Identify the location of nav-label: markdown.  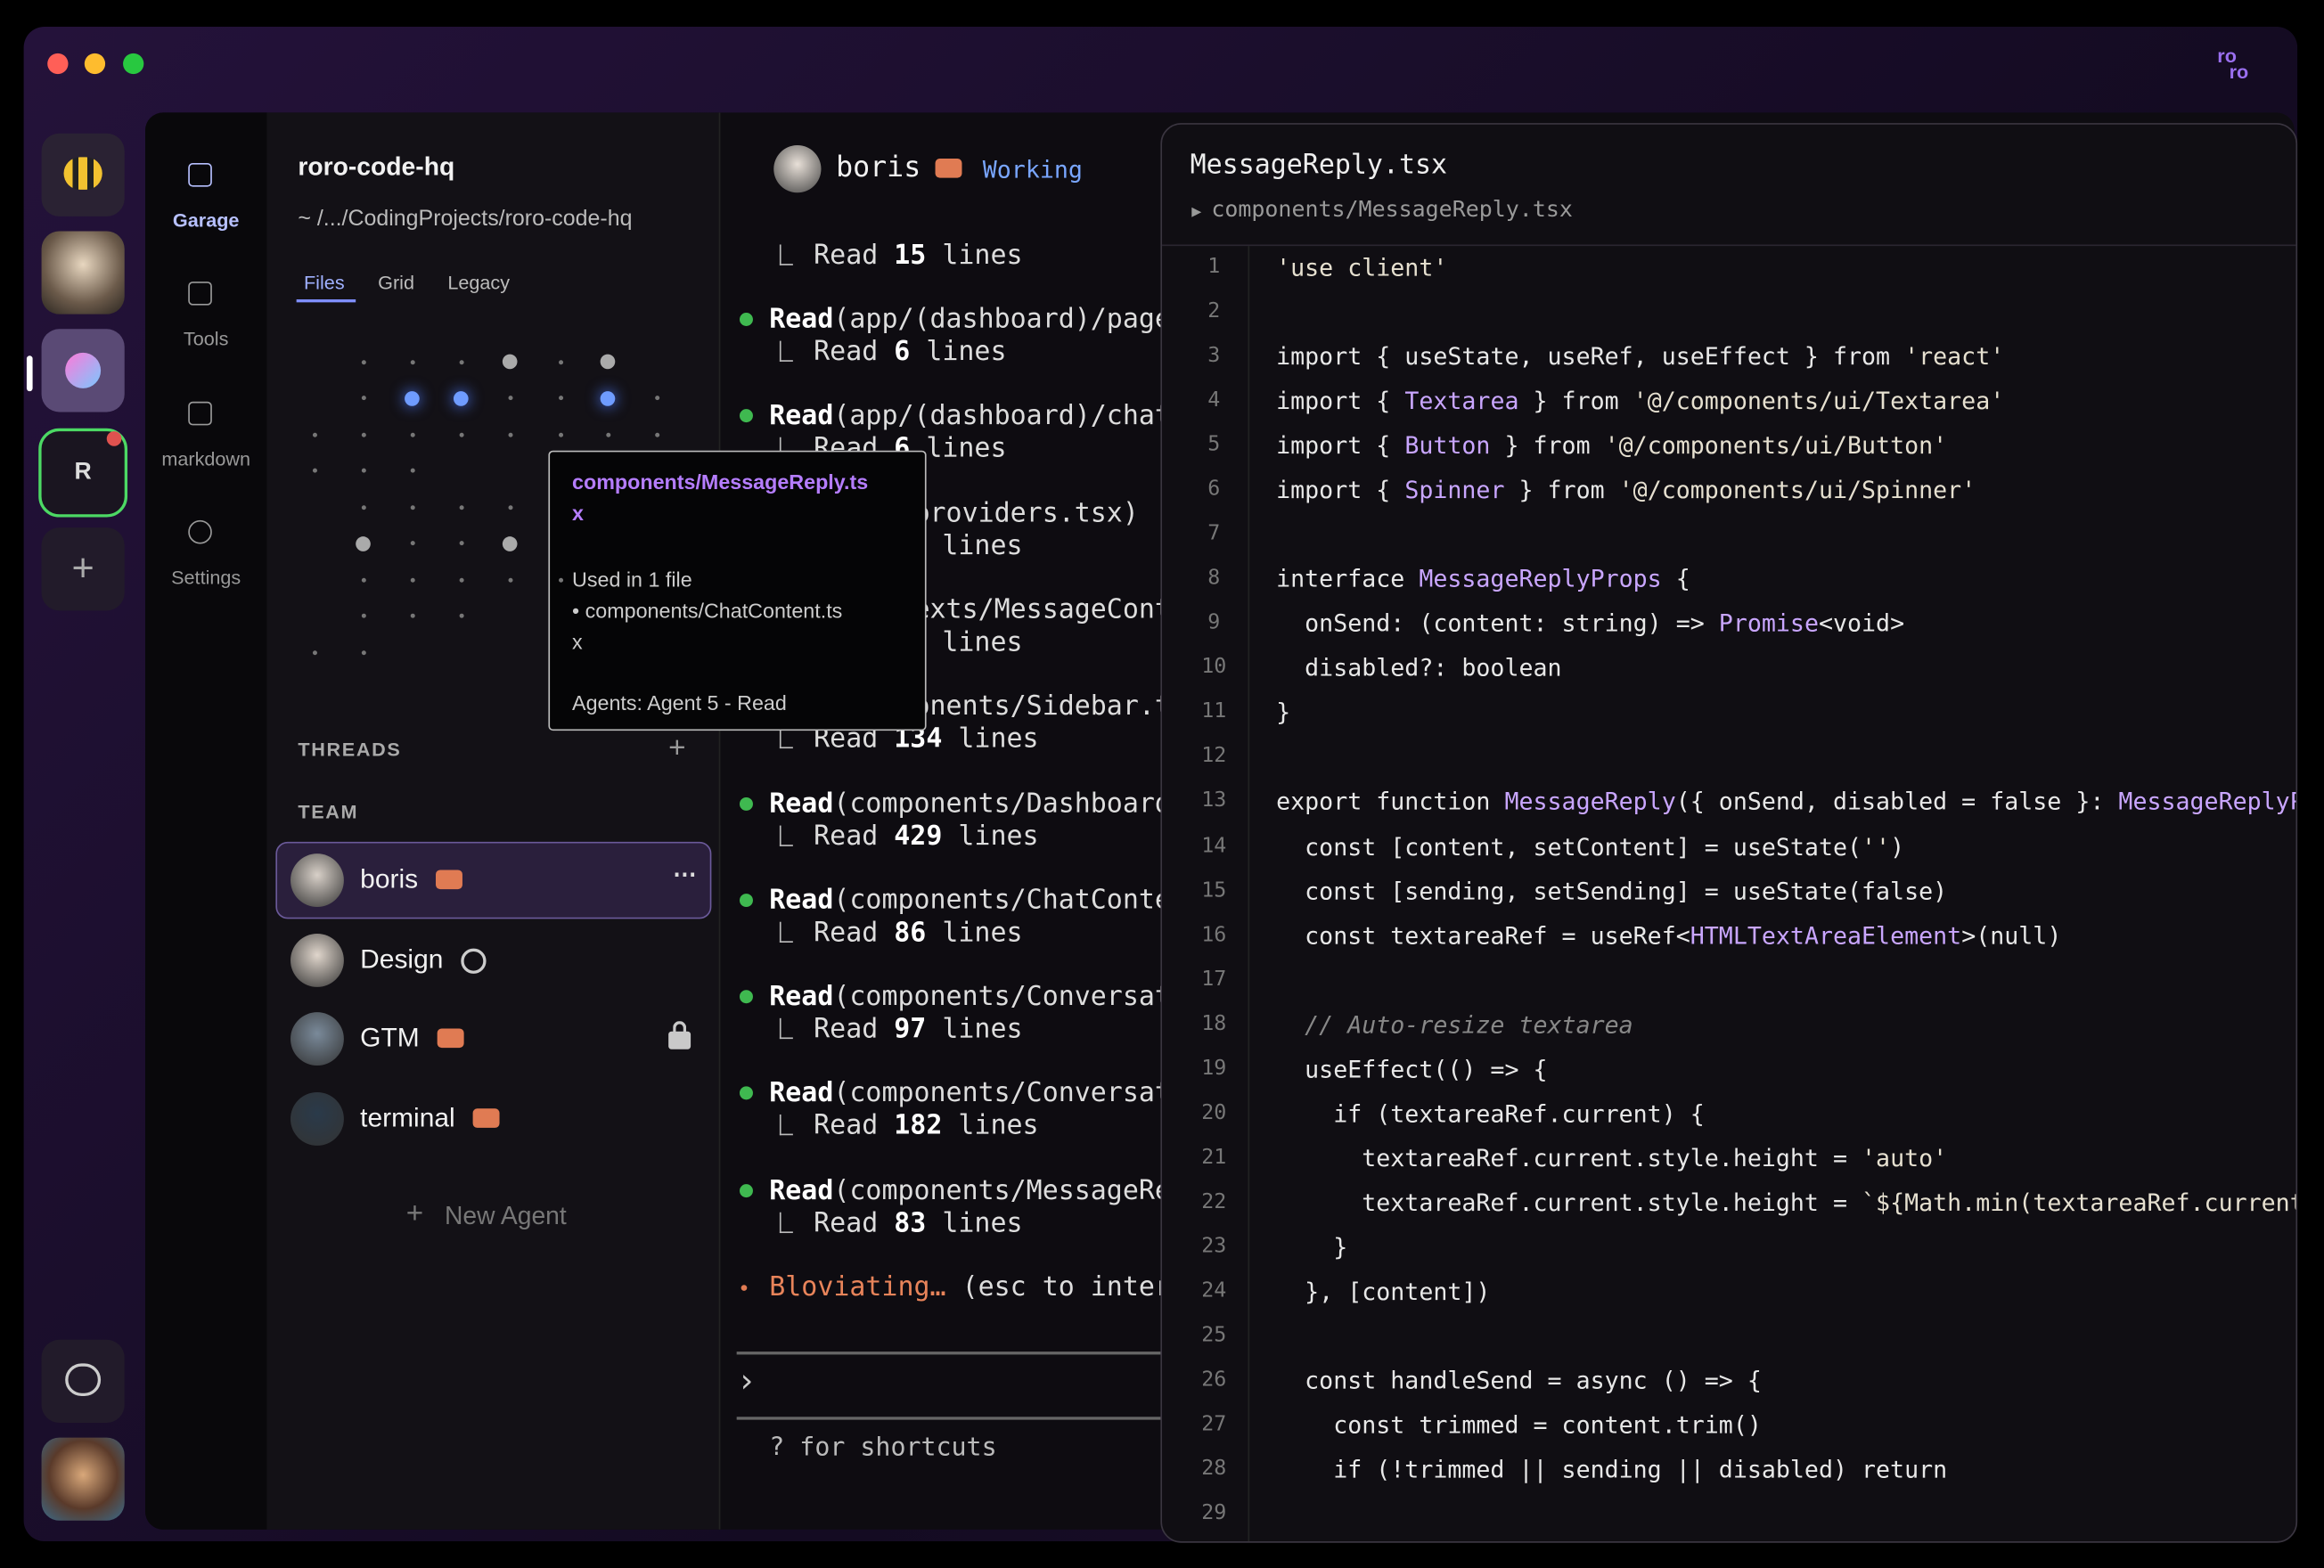
(206, 458).